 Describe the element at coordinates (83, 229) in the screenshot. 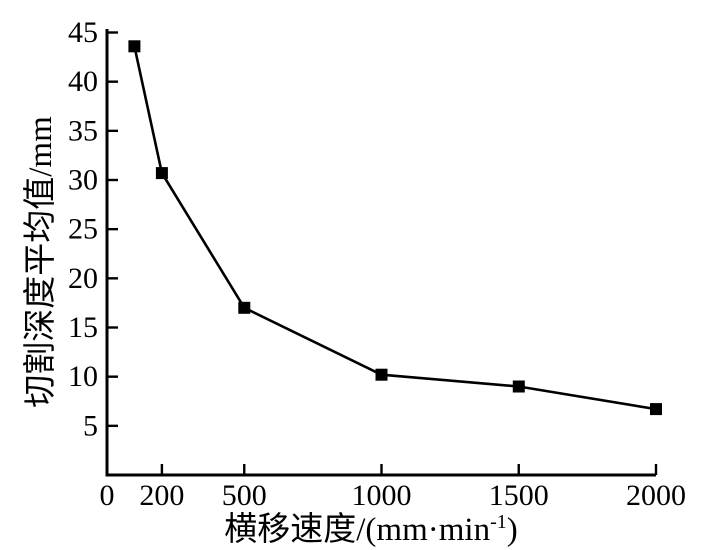

I see `y-tick-label: 25` at that location.